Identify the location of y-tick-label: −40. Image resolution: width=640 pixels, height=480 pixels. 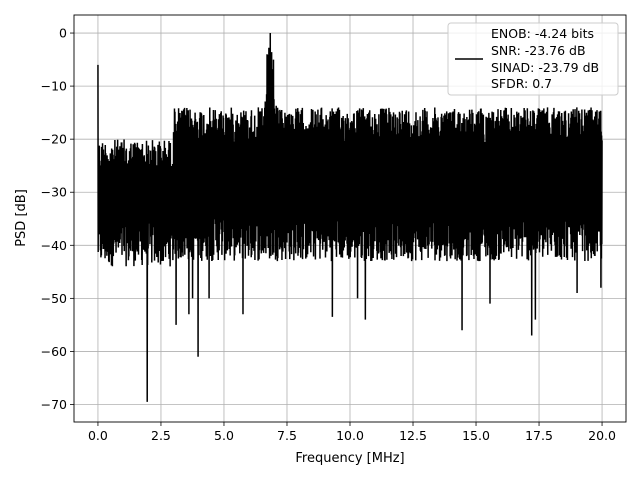
(54, 245).